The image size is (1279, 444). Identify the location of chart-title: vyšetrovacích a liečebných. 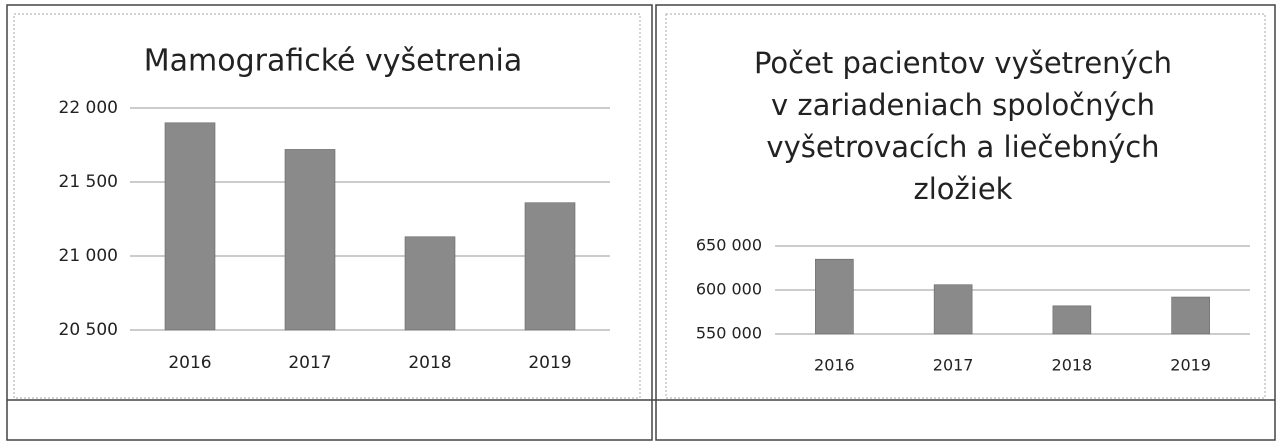
(962, 147).